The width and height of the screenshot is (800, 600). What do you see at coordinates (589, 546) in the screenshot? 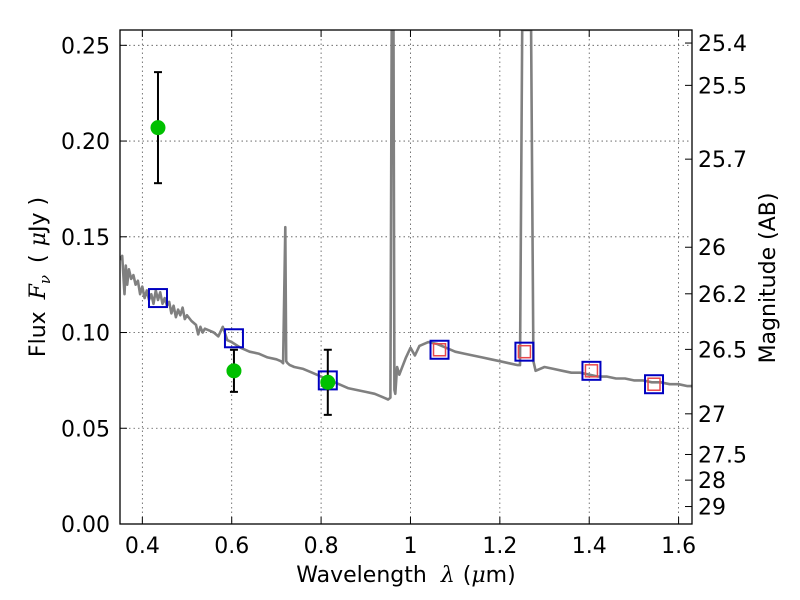
I see `x-tick-label: 1.4` at bounding box center [589, 546].